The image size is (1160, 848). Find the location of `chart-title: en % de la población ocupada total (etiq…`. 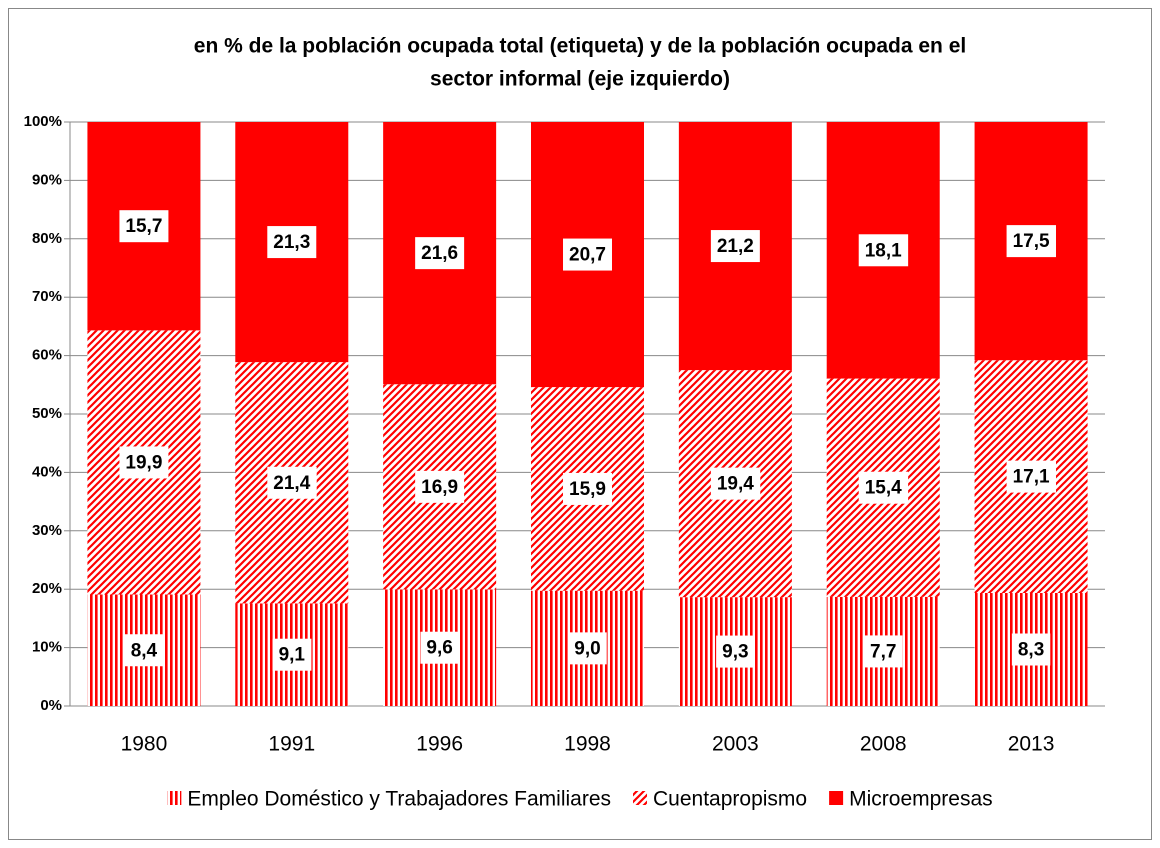

chart-title: en % de la población ocupada total (etiq… is located at coordinates (580, 46).